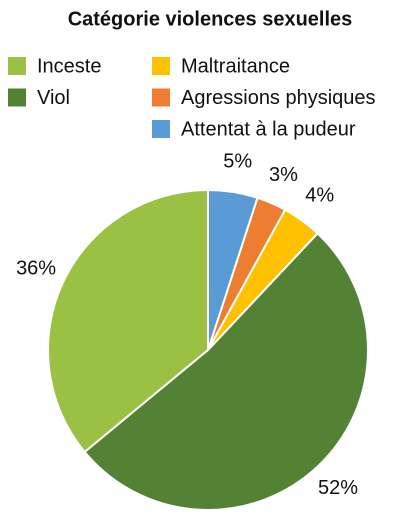 This screenshot has width=419, height=513. Describe the element at coordinates (283, 175) in the screenshot. I see `data-label: 3%` at that location.